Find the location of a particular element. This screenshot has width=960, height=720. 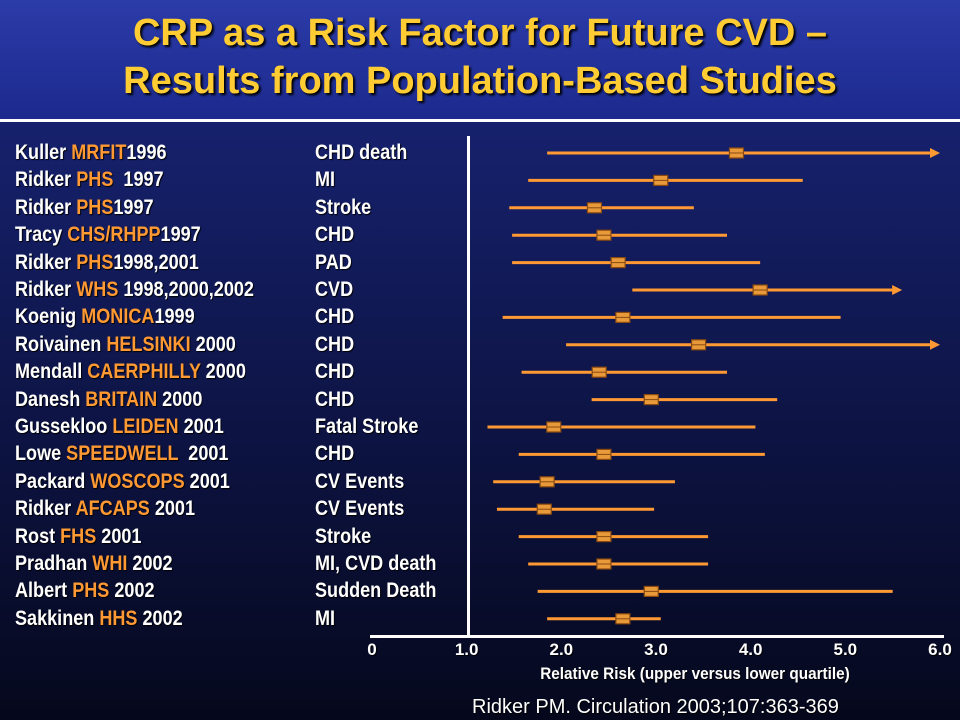

x-tick-label: 1.0 is located at coordinates (466, 649).